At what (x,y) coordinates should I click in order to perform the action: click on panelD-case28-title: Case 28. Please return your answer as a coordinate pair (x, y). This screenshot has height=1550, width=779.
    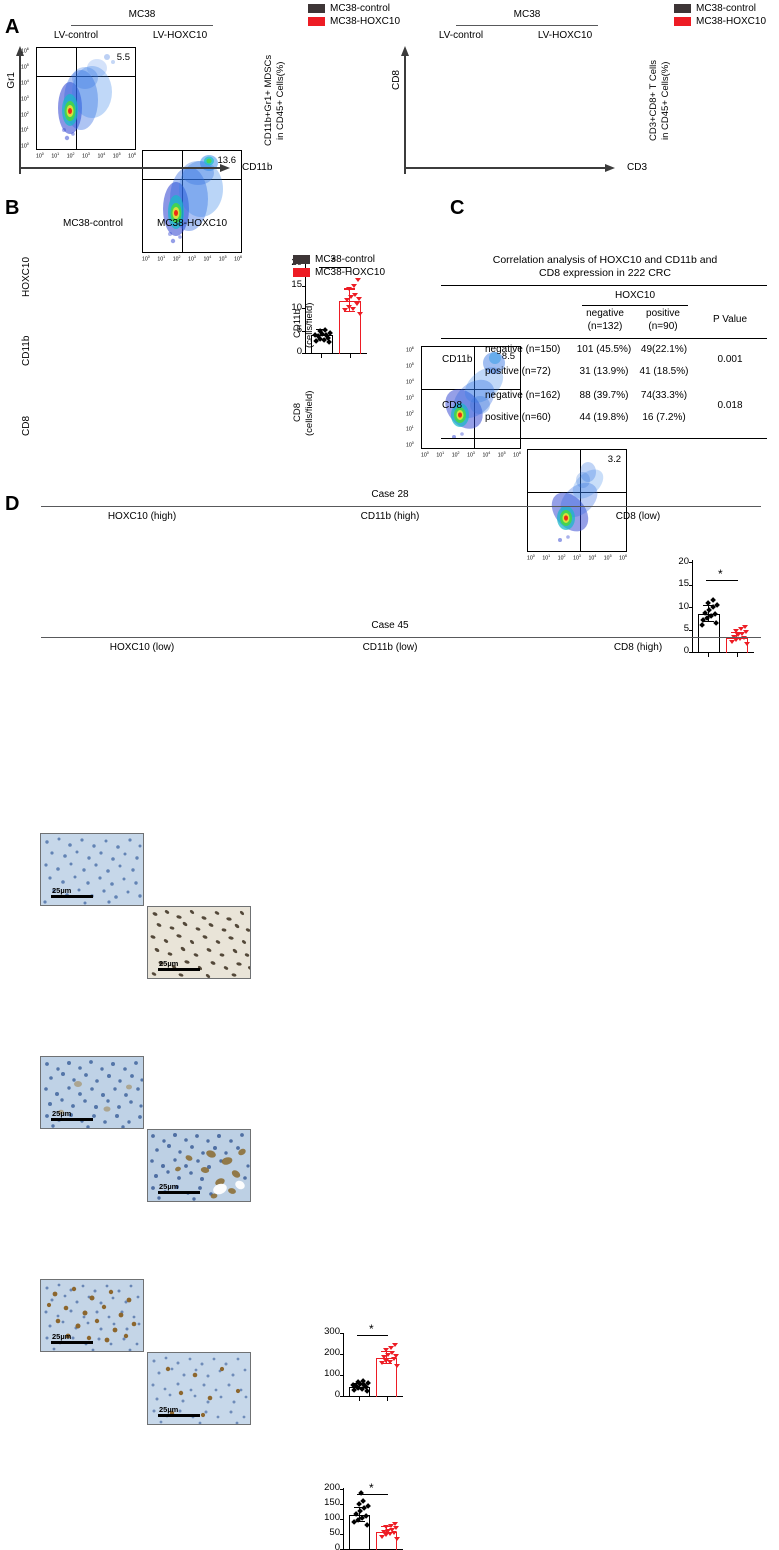
    Looking at the image, I should click on (390, 494).